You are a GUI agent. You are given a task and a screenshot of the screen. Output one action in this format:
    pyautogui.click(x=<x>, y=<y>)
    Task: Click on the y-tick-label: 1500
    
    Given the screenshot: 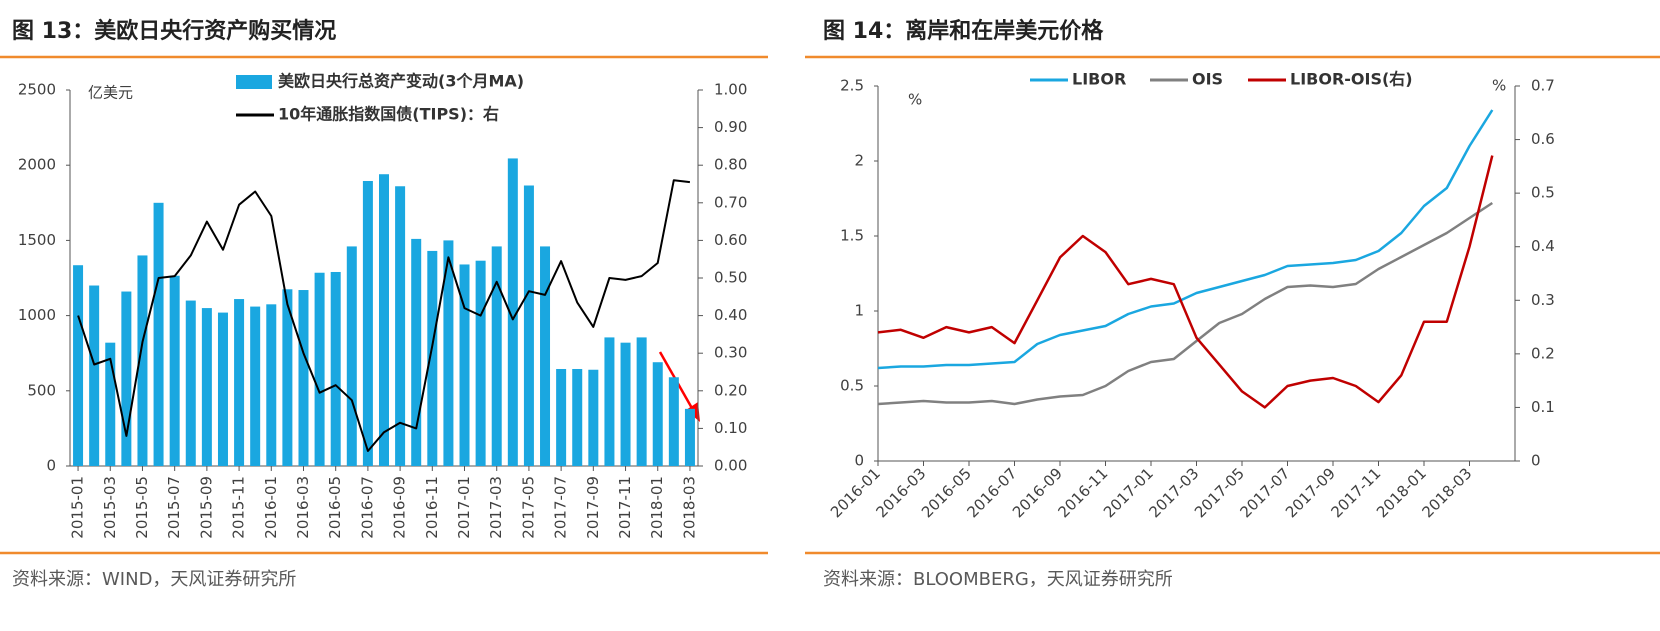 What is the action you would take?
    pyautogui.click(x=37, y=240)
    